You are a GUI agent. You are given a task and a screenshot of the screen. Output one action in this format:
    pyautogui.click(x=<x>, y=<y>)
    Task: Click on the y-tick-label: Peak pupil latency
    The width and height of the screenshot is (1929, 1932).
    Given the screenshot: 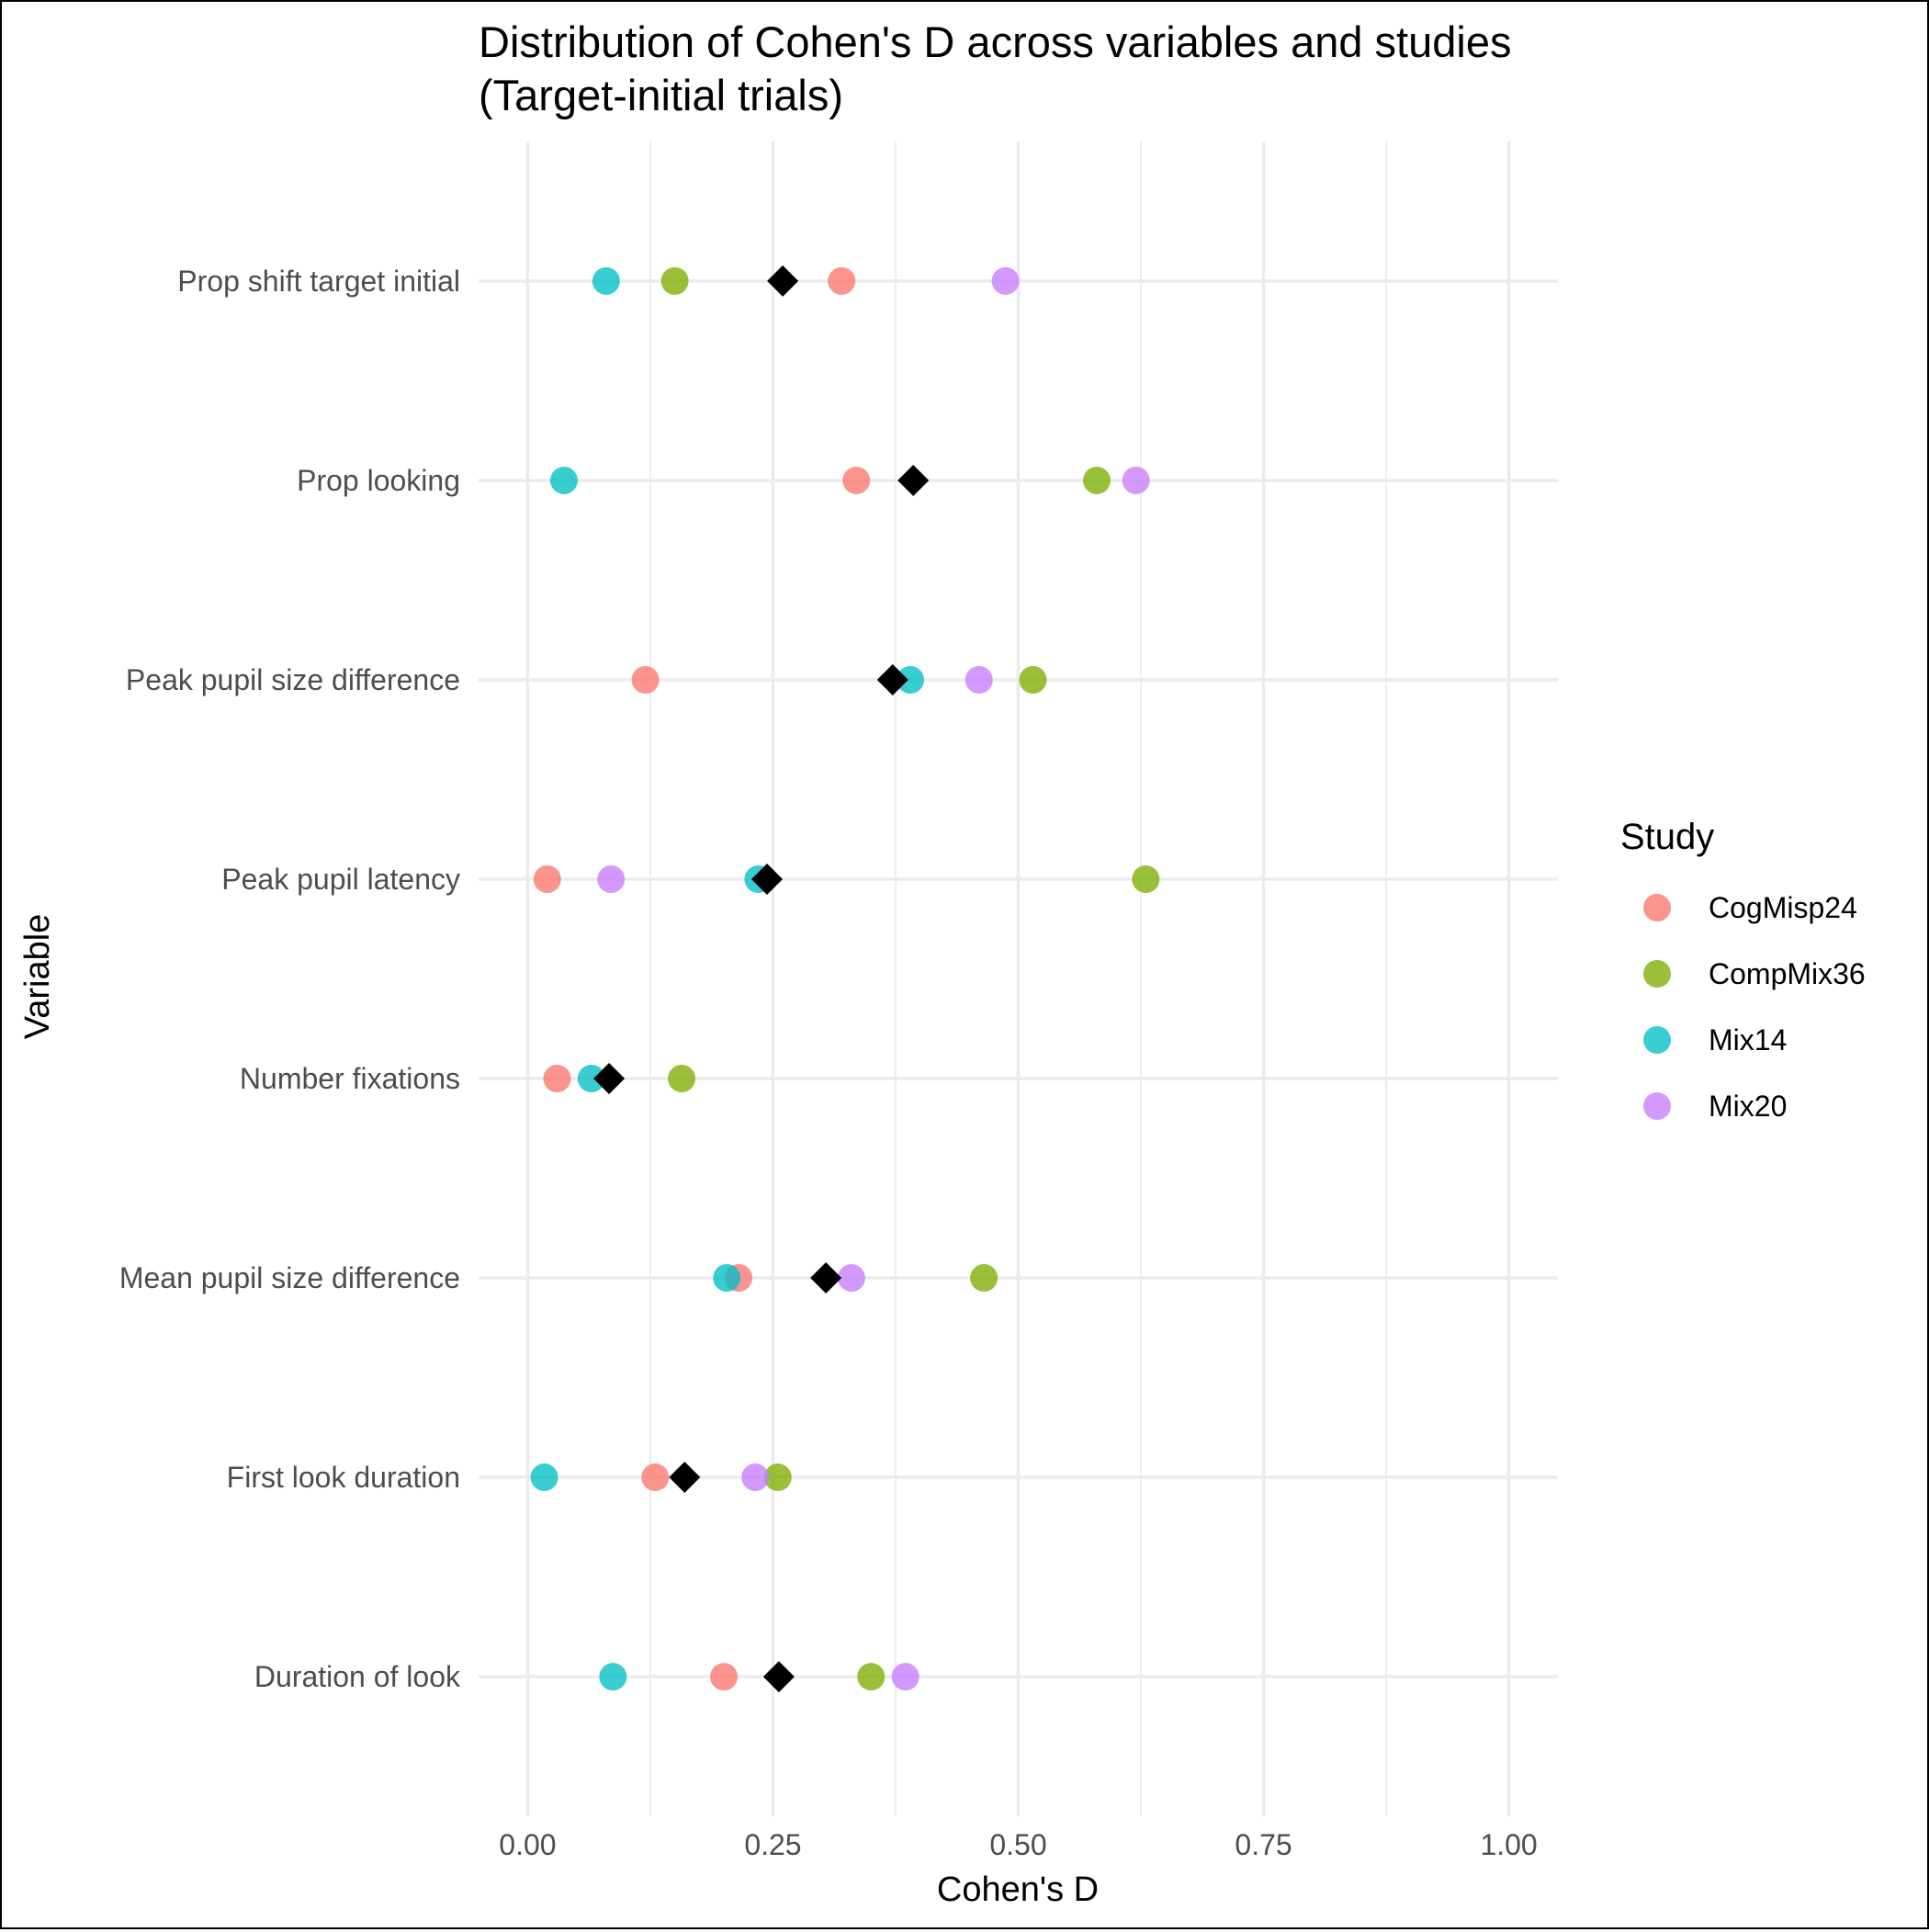 What is the action you would take?
    pyautogui.click(x=340, y=879)
    